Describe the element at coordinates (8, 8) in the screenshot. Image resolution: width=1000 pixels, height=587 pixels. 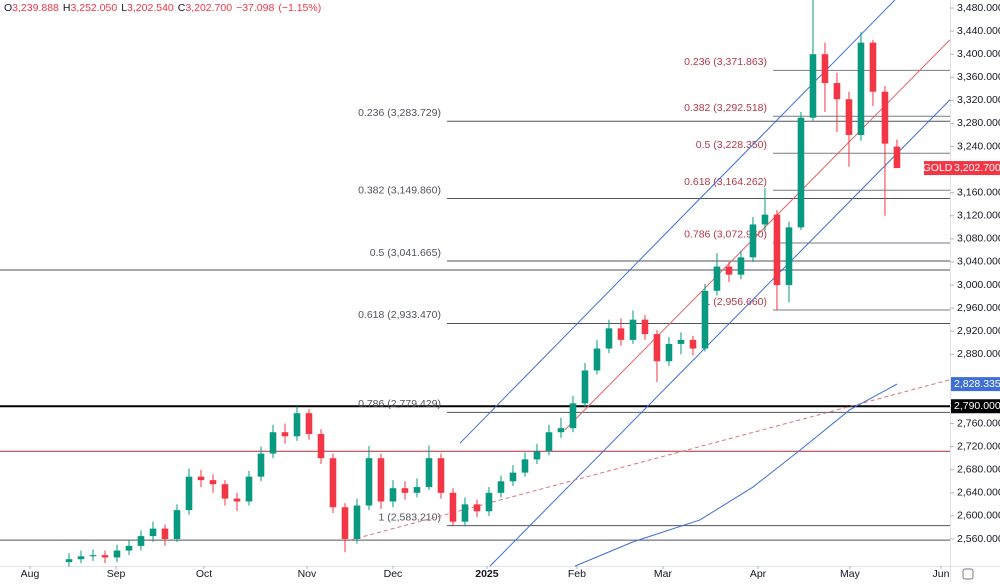
I see `ohlc-letter: O` at that location.